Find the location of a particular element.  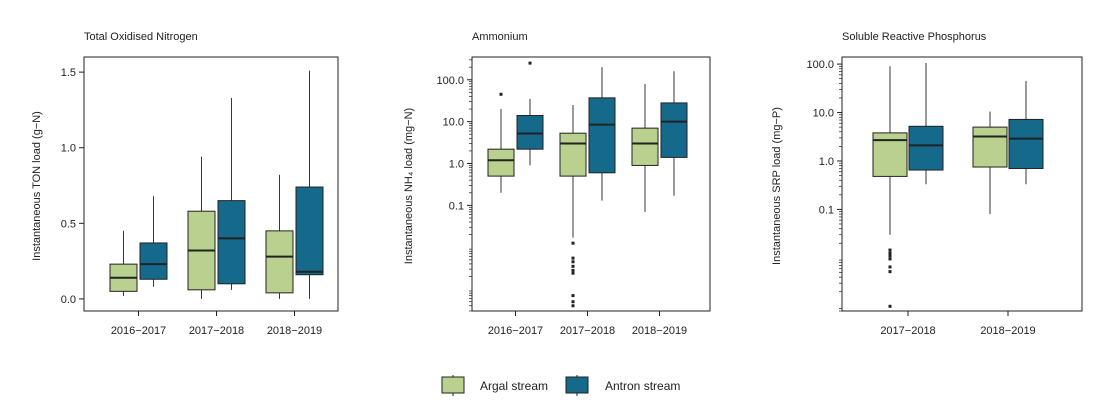

plot-frame-srp is located at coordinates (962, 184).